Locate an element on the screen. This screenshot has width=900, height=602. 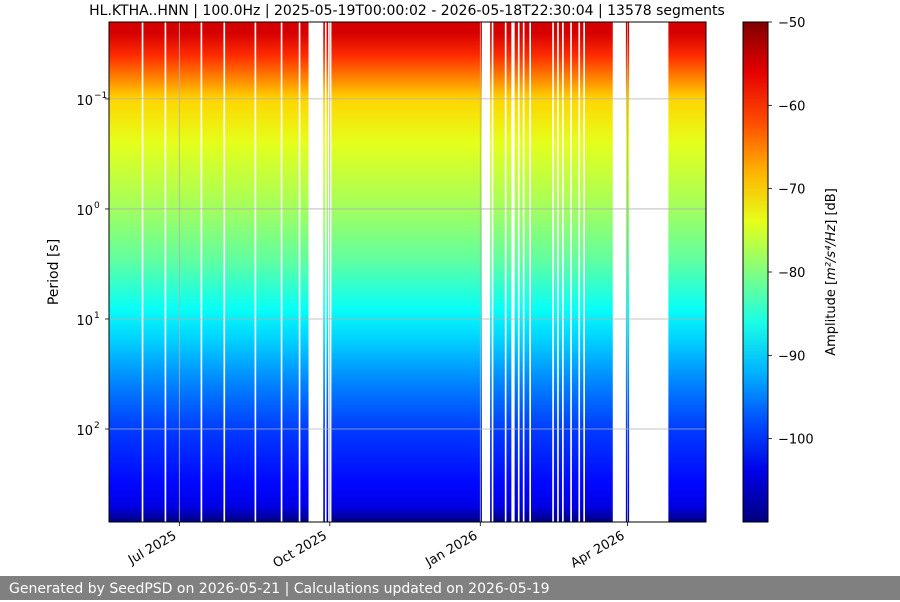
colorbar-tick-label: −50 is located at coordinates (791, 23).